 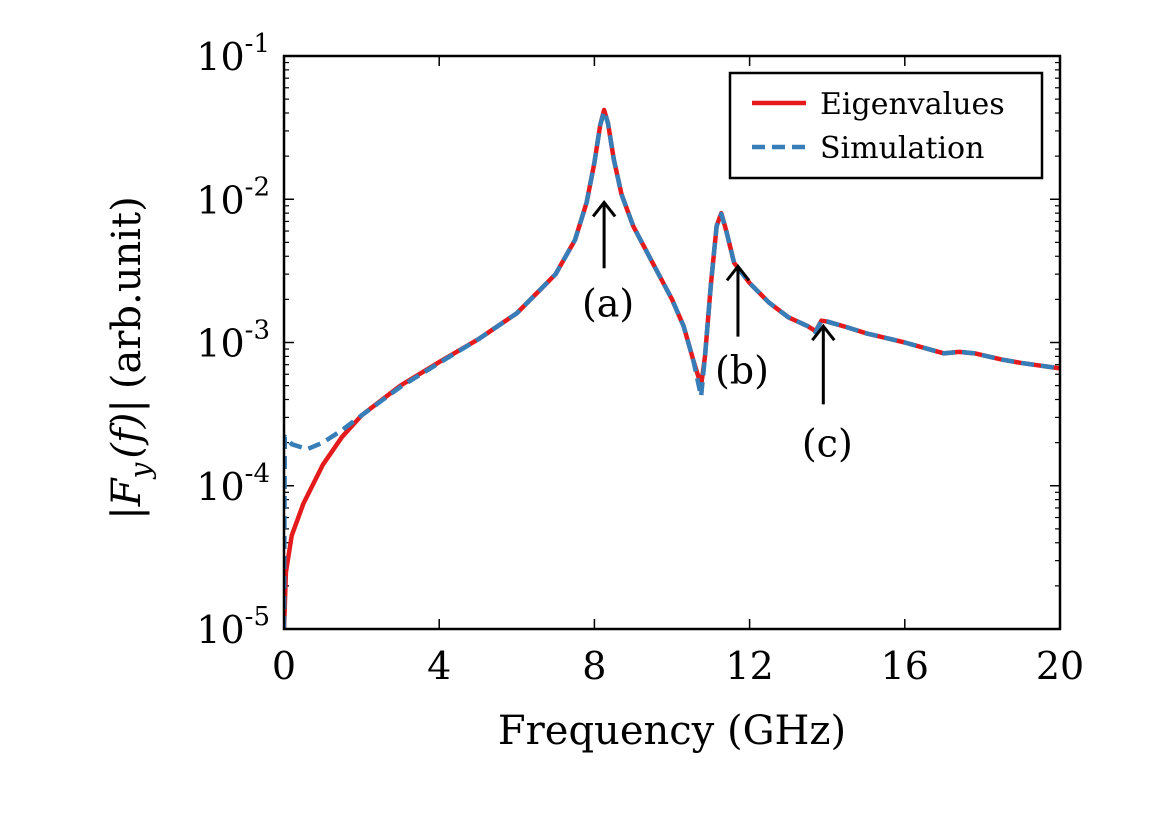 I want to click on y-tick-label: 10⁻², so click(x=233, y=197).